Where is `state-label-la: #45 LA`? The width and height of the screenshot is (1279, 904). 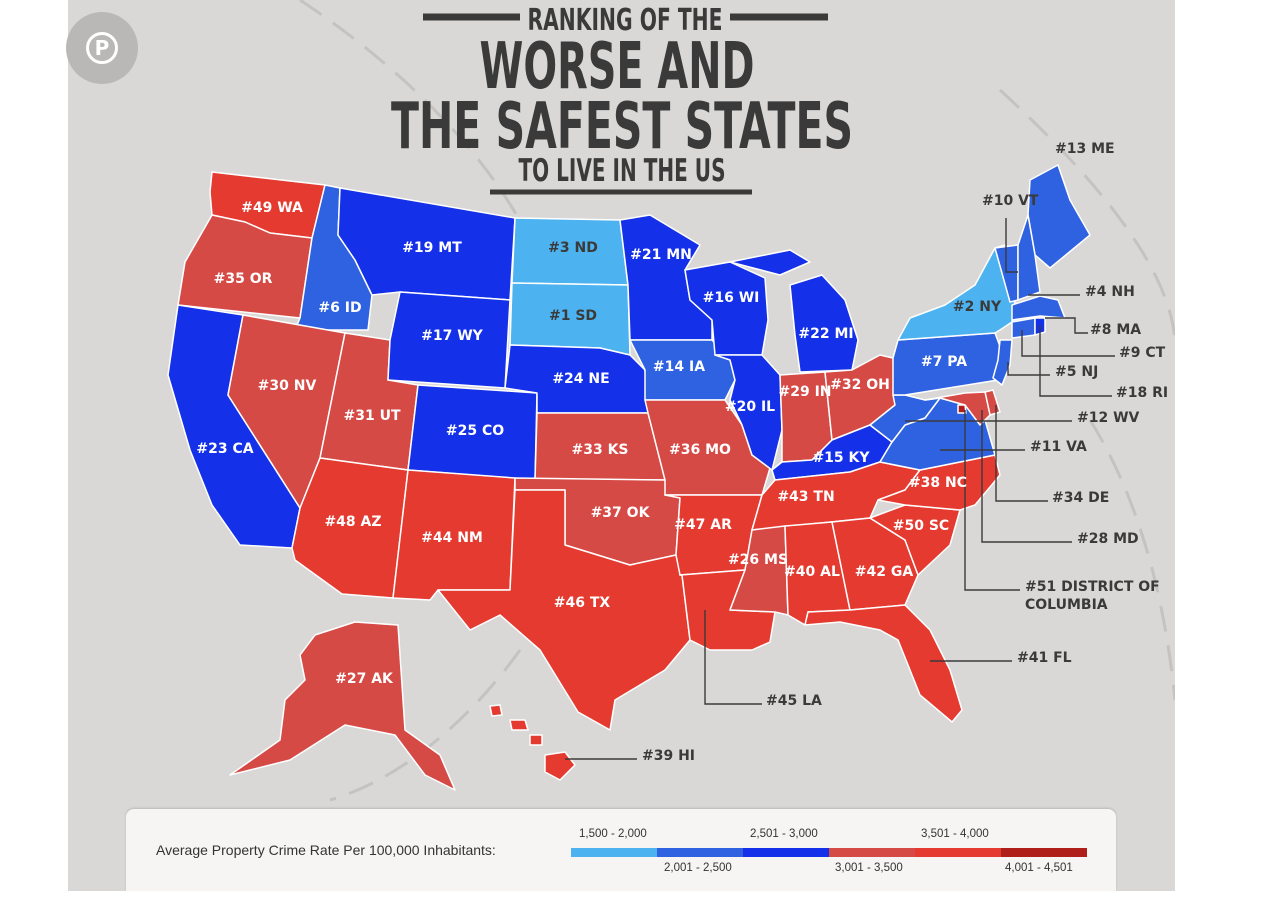
state-label-la: #45 LA is located at coordinates (794, 701).